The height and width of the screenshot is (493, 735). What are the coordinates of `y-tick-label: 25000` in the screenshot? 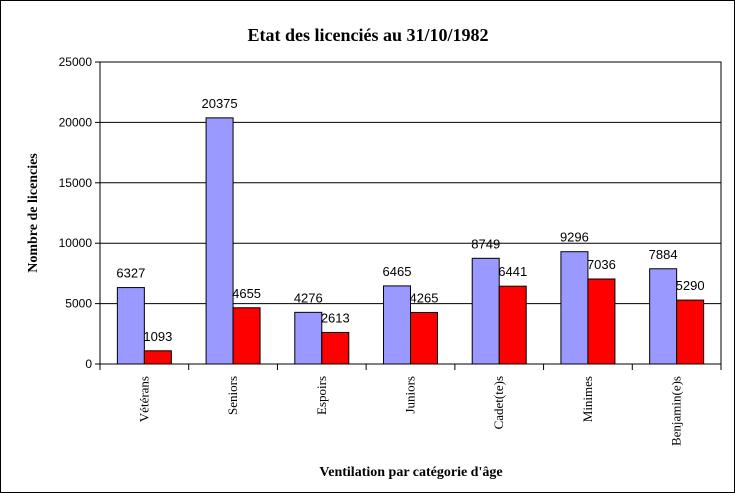 It's located at (76, 62).